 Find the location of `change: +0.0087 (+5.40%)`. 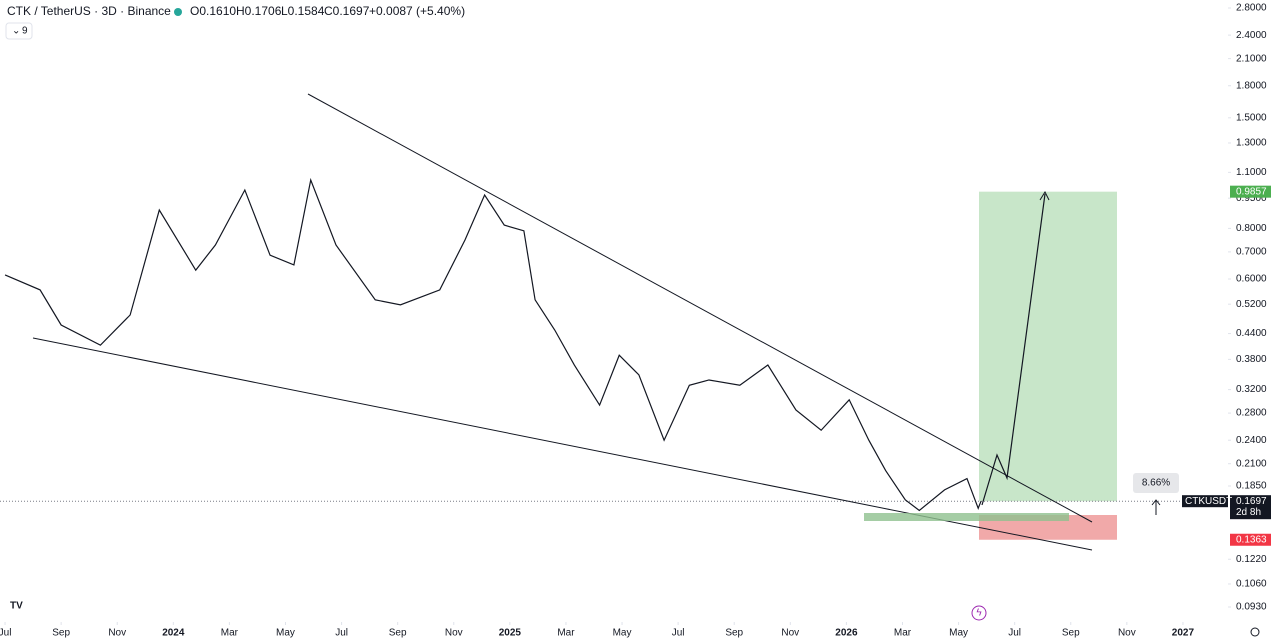

change: +0.0087 (+5.40%) is located at coordinates (417, 11).